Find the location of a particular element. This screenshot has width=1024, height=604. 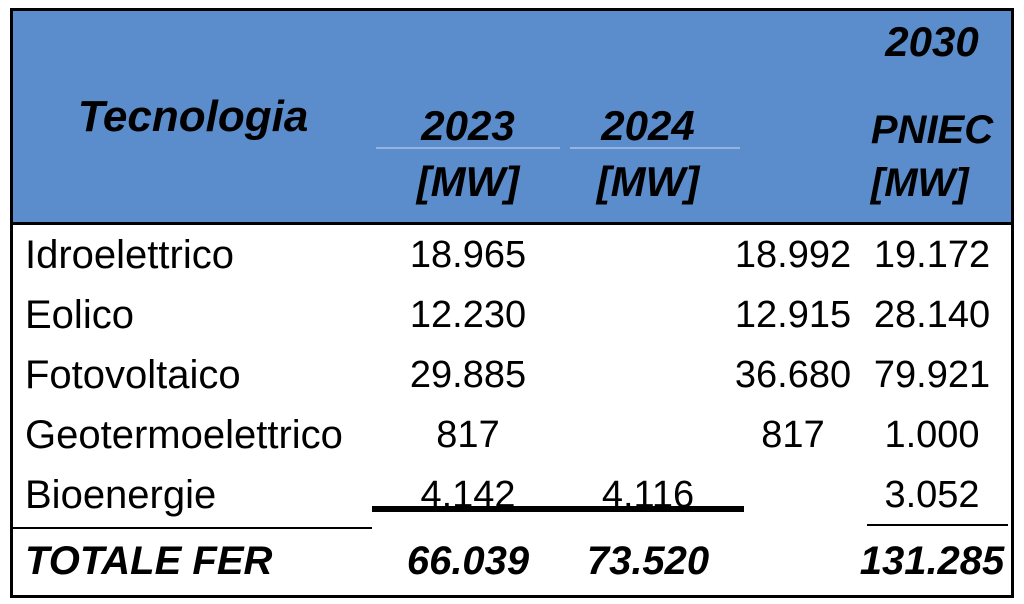

header-col-2030: 2030 PNIEC [MW] is located at coordinates (932, 116).